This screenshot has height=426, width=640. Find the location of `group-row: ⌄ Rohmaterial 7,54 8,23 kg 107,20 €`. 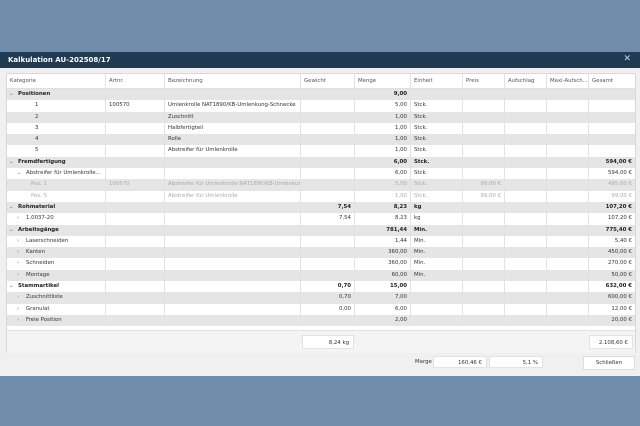

group-row: ⌄ Rohmaterial 7,54 8,23 kg 107,20 € is located at coordinates (321, 207).